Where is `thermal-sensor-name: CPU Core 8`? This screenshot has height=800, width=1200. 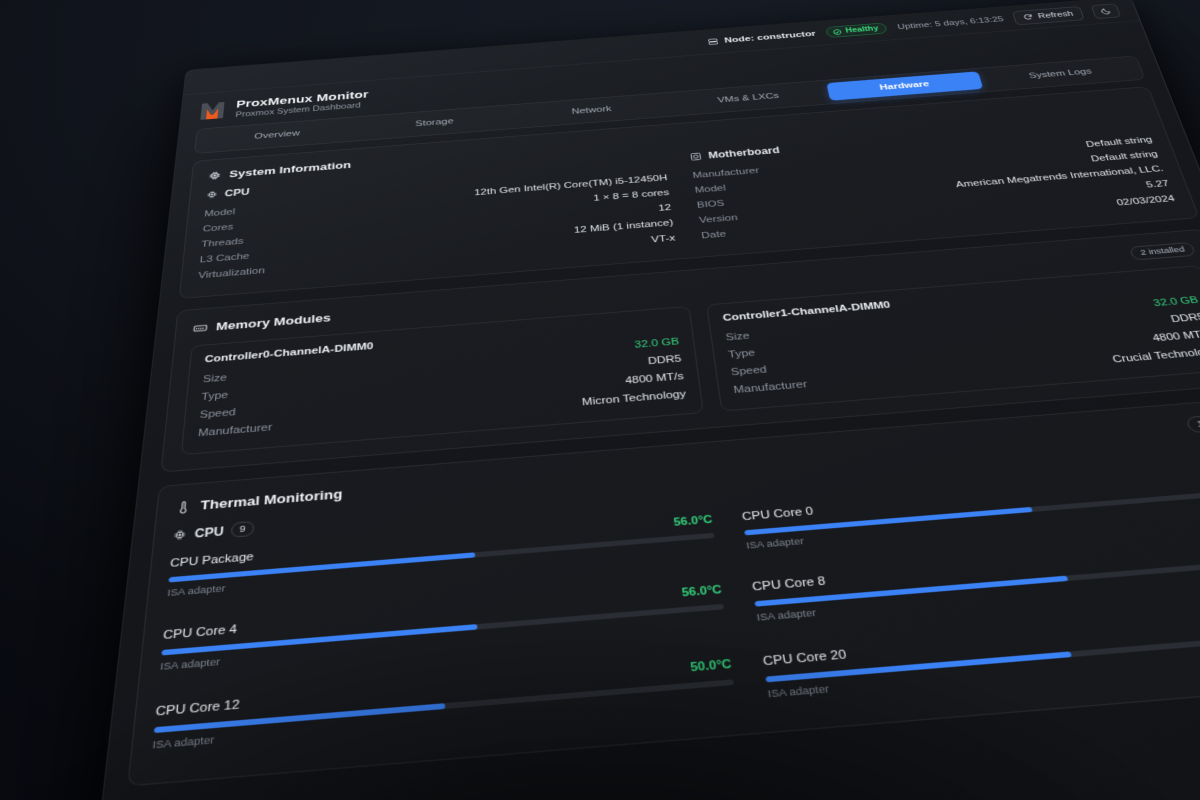
thermal-sensor-name: CPU Core 8 is located at coordinates (789, 584).